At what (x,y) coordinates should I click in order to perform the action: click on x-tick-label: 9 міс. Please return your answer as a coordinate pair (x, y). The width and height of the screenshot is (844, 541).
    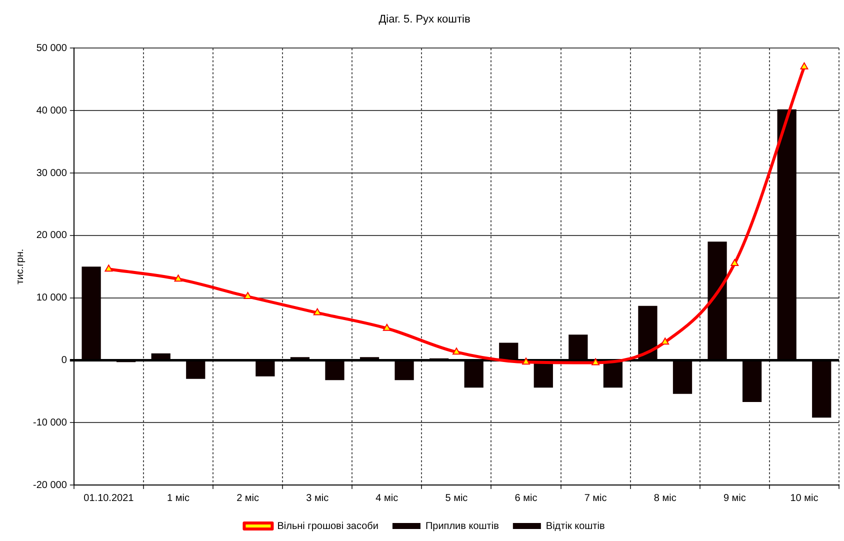
    Looking at the image, I should click on (734, 498).